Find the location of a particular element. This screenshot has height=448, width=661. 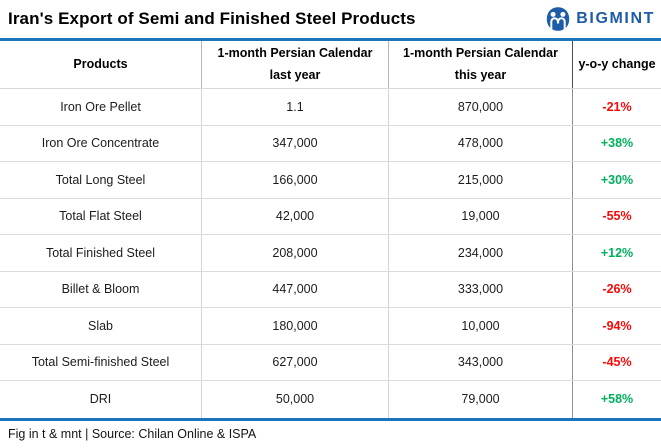

last-year-value: 42,000 is located at coordinates (294, 216).